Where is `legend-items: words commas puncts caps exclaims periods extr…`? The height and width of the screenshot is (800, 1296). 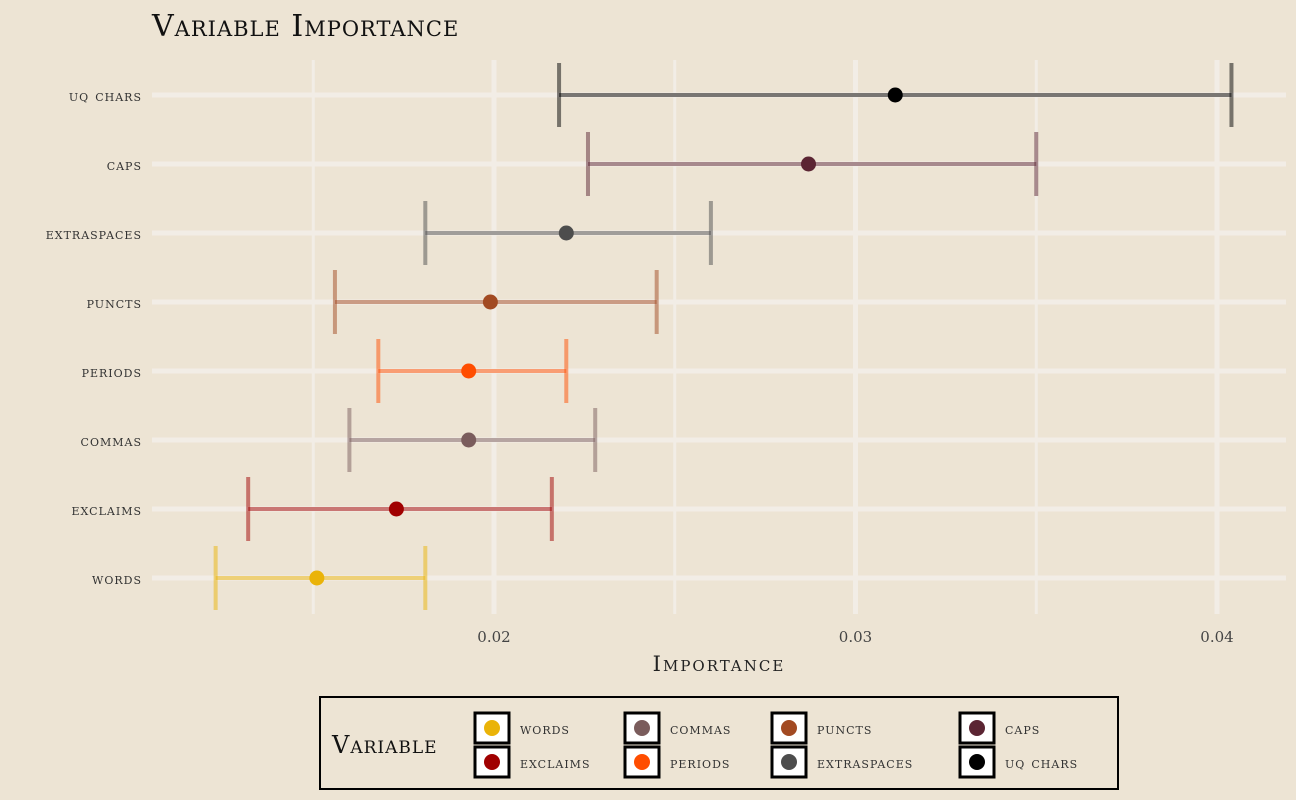
legend-items: words commas puncts caps exclaims periods extr… is located at coordinates (775, 745).